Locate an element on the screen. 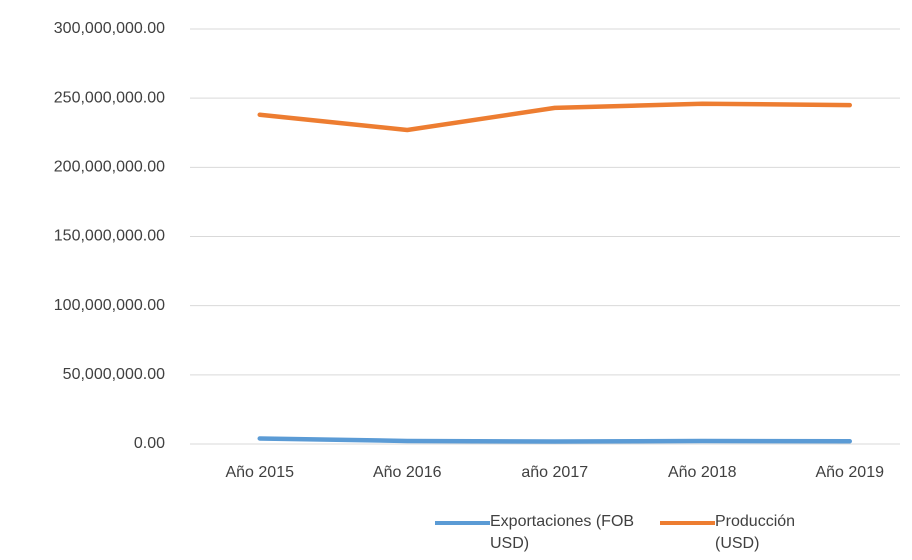  legend-label: Exportaciones (FOB USD) is located at coordinates (562, 532).